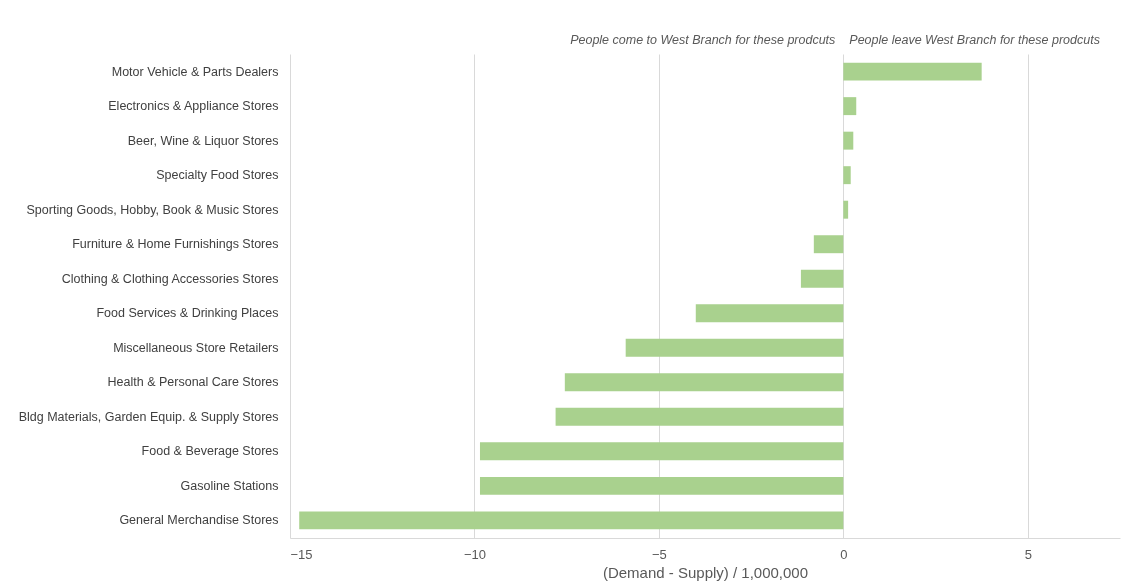 The image size is (1126, 584). I want to click on y-tick-label: Food & Beverage Stores, so click(210, 451).